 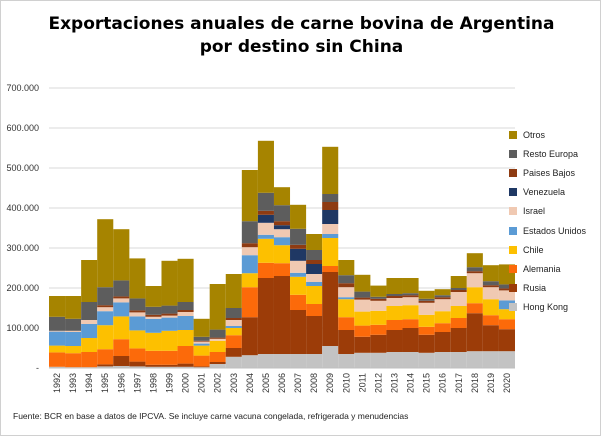 I want to click on bar-segment-rusia-2005, so click(x=265, y=316).